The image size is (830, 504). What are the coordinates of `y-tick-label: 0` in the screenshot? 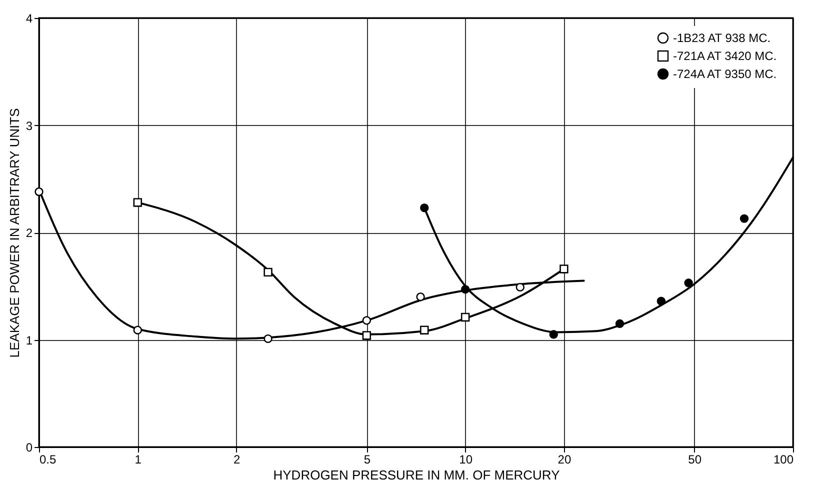 It's located at (29, 447).